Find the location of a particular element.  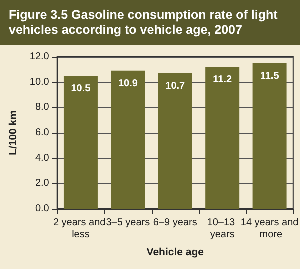

y-axis-title: L/100 km is located at coordinates (14, 133).